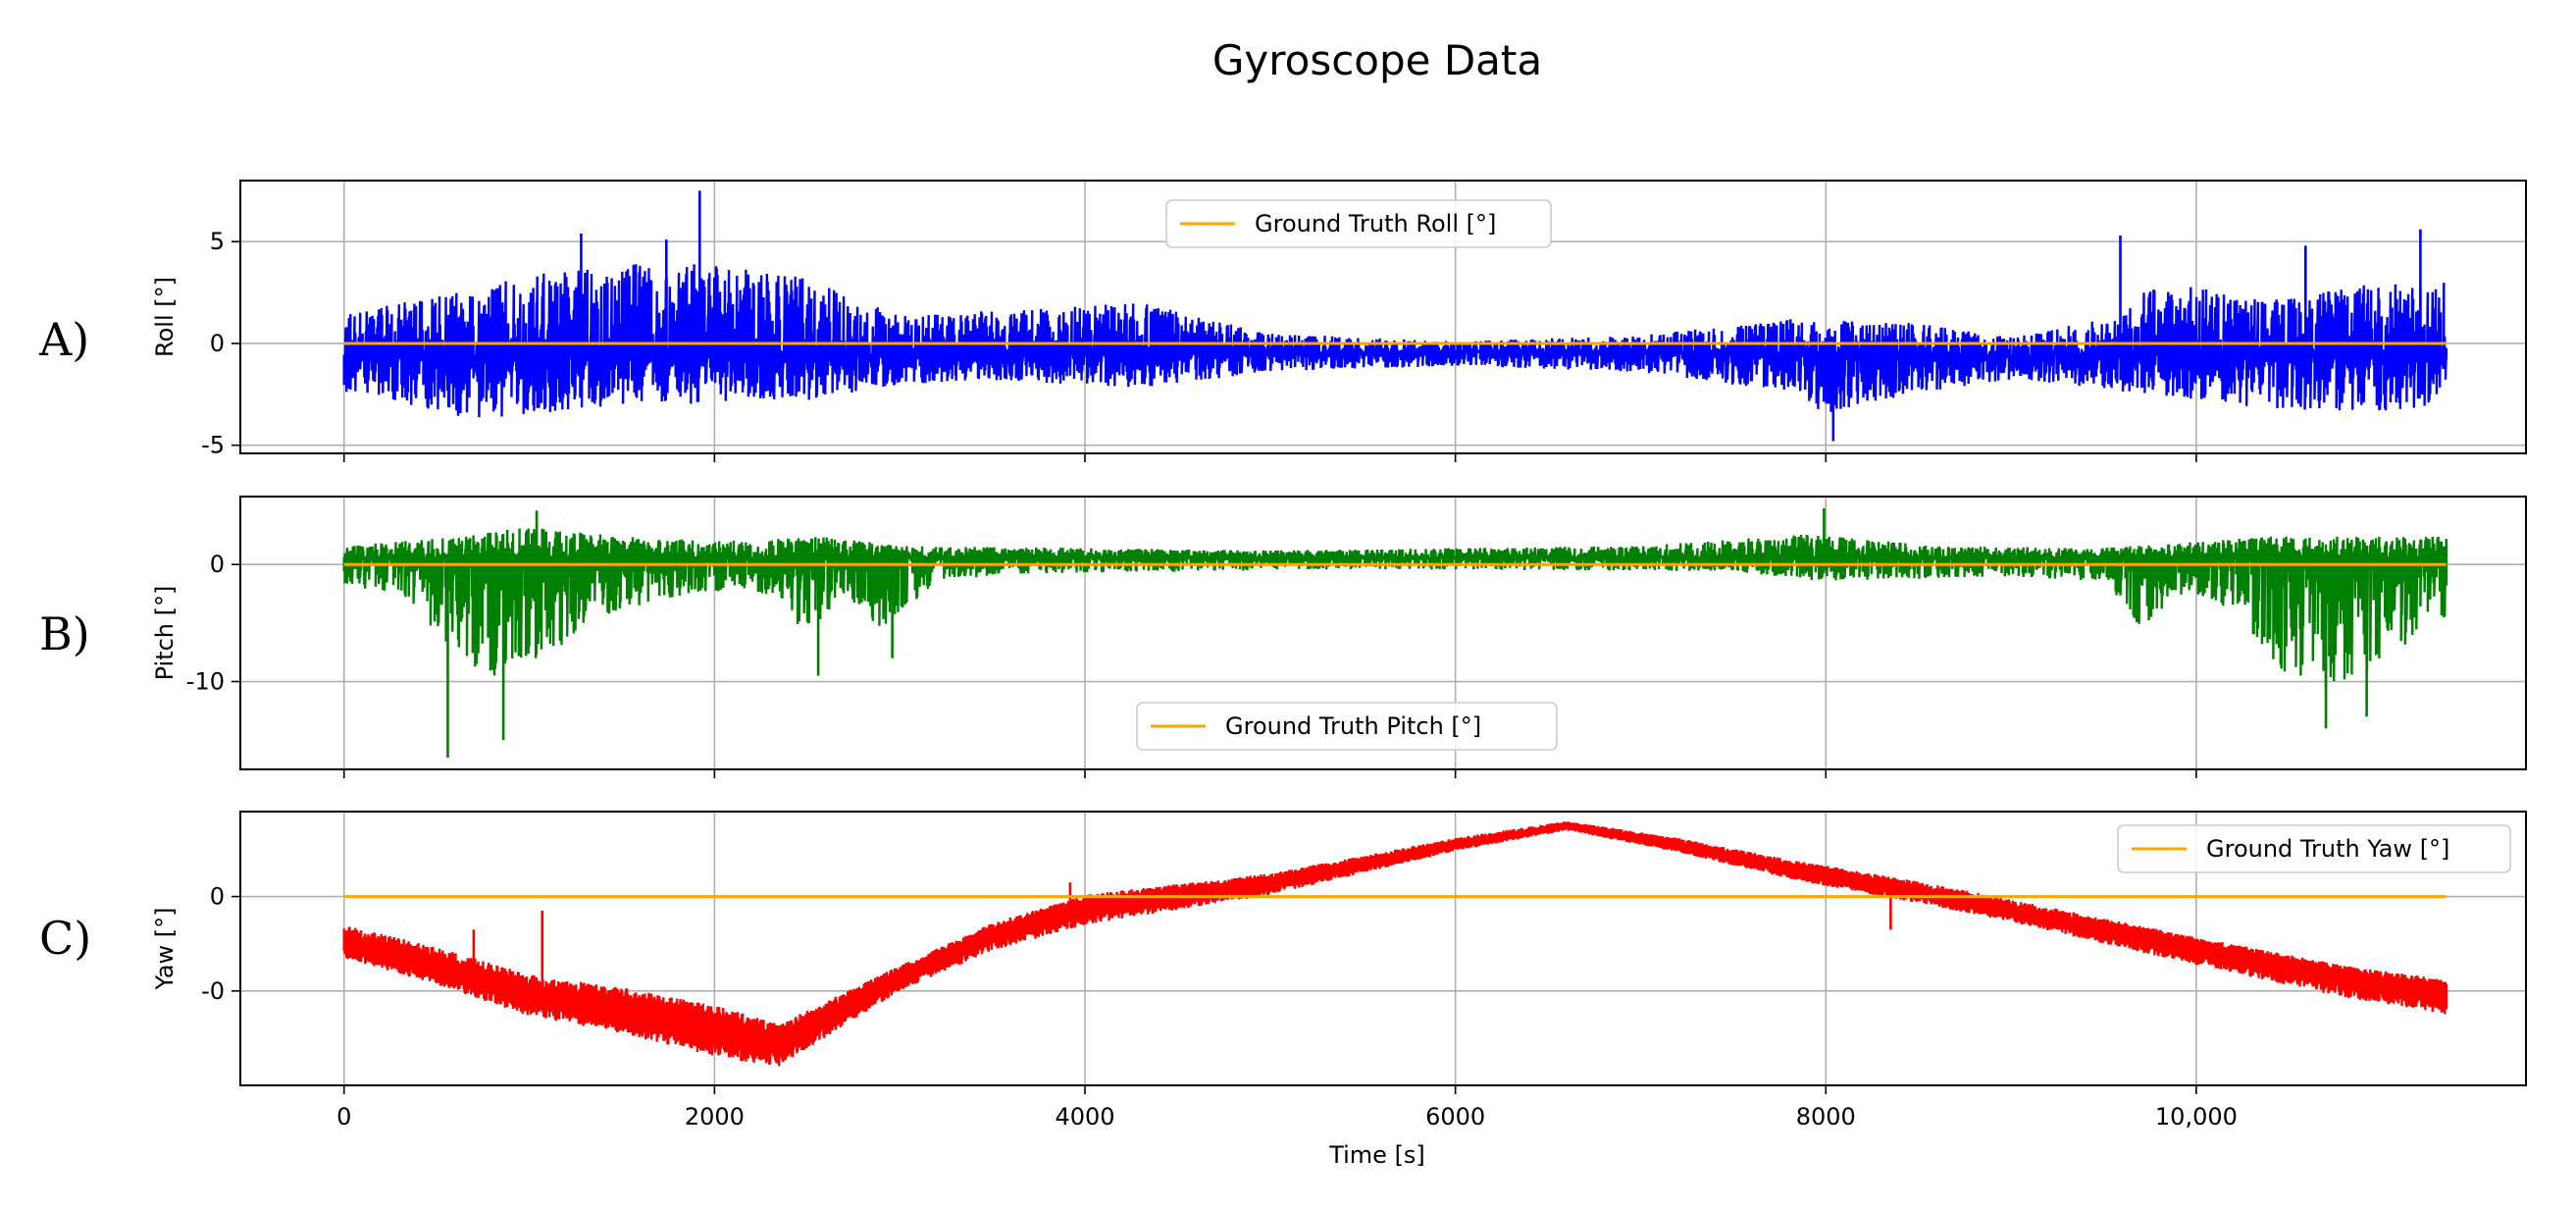 Image resolution: width=2576 pixels, height=1210 pixels. I want to click on x-tick-label: 10,000, so click(2196, 1117).